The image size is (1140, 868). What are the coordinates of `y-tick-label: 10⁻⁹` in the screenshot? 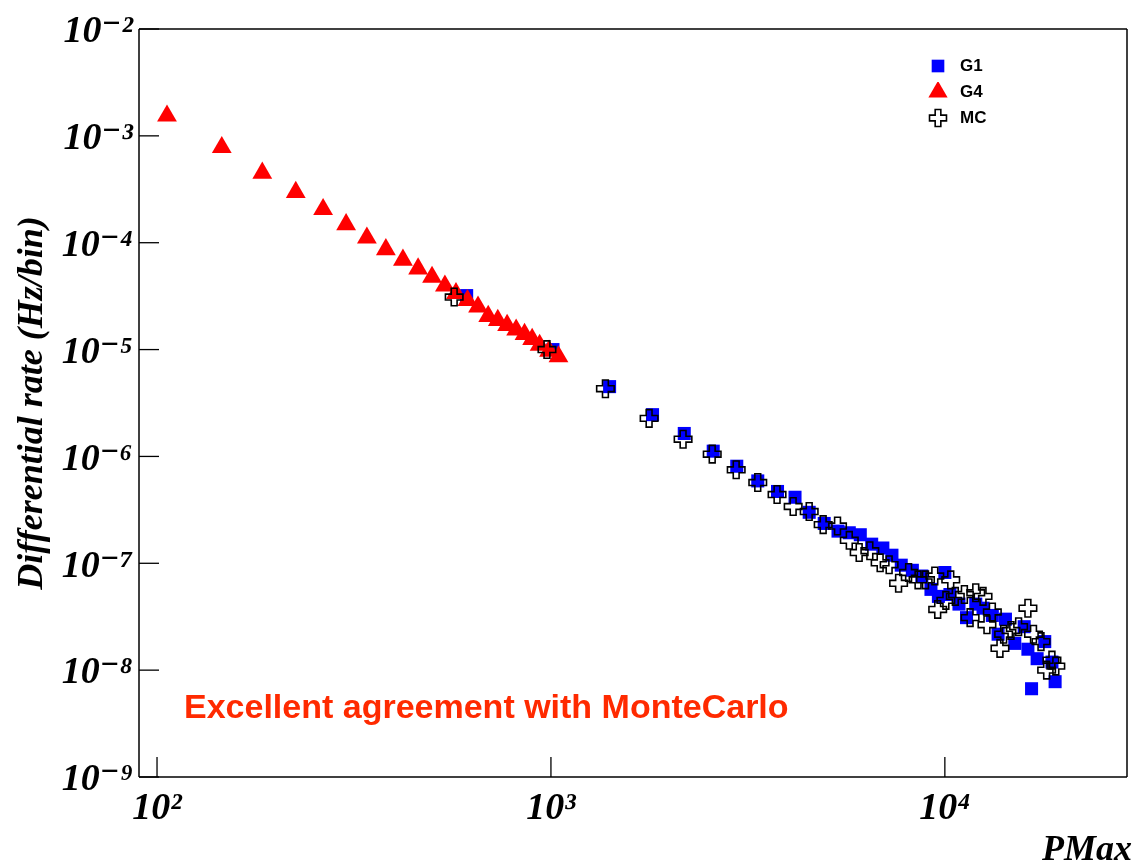 It's located at (97, 777).